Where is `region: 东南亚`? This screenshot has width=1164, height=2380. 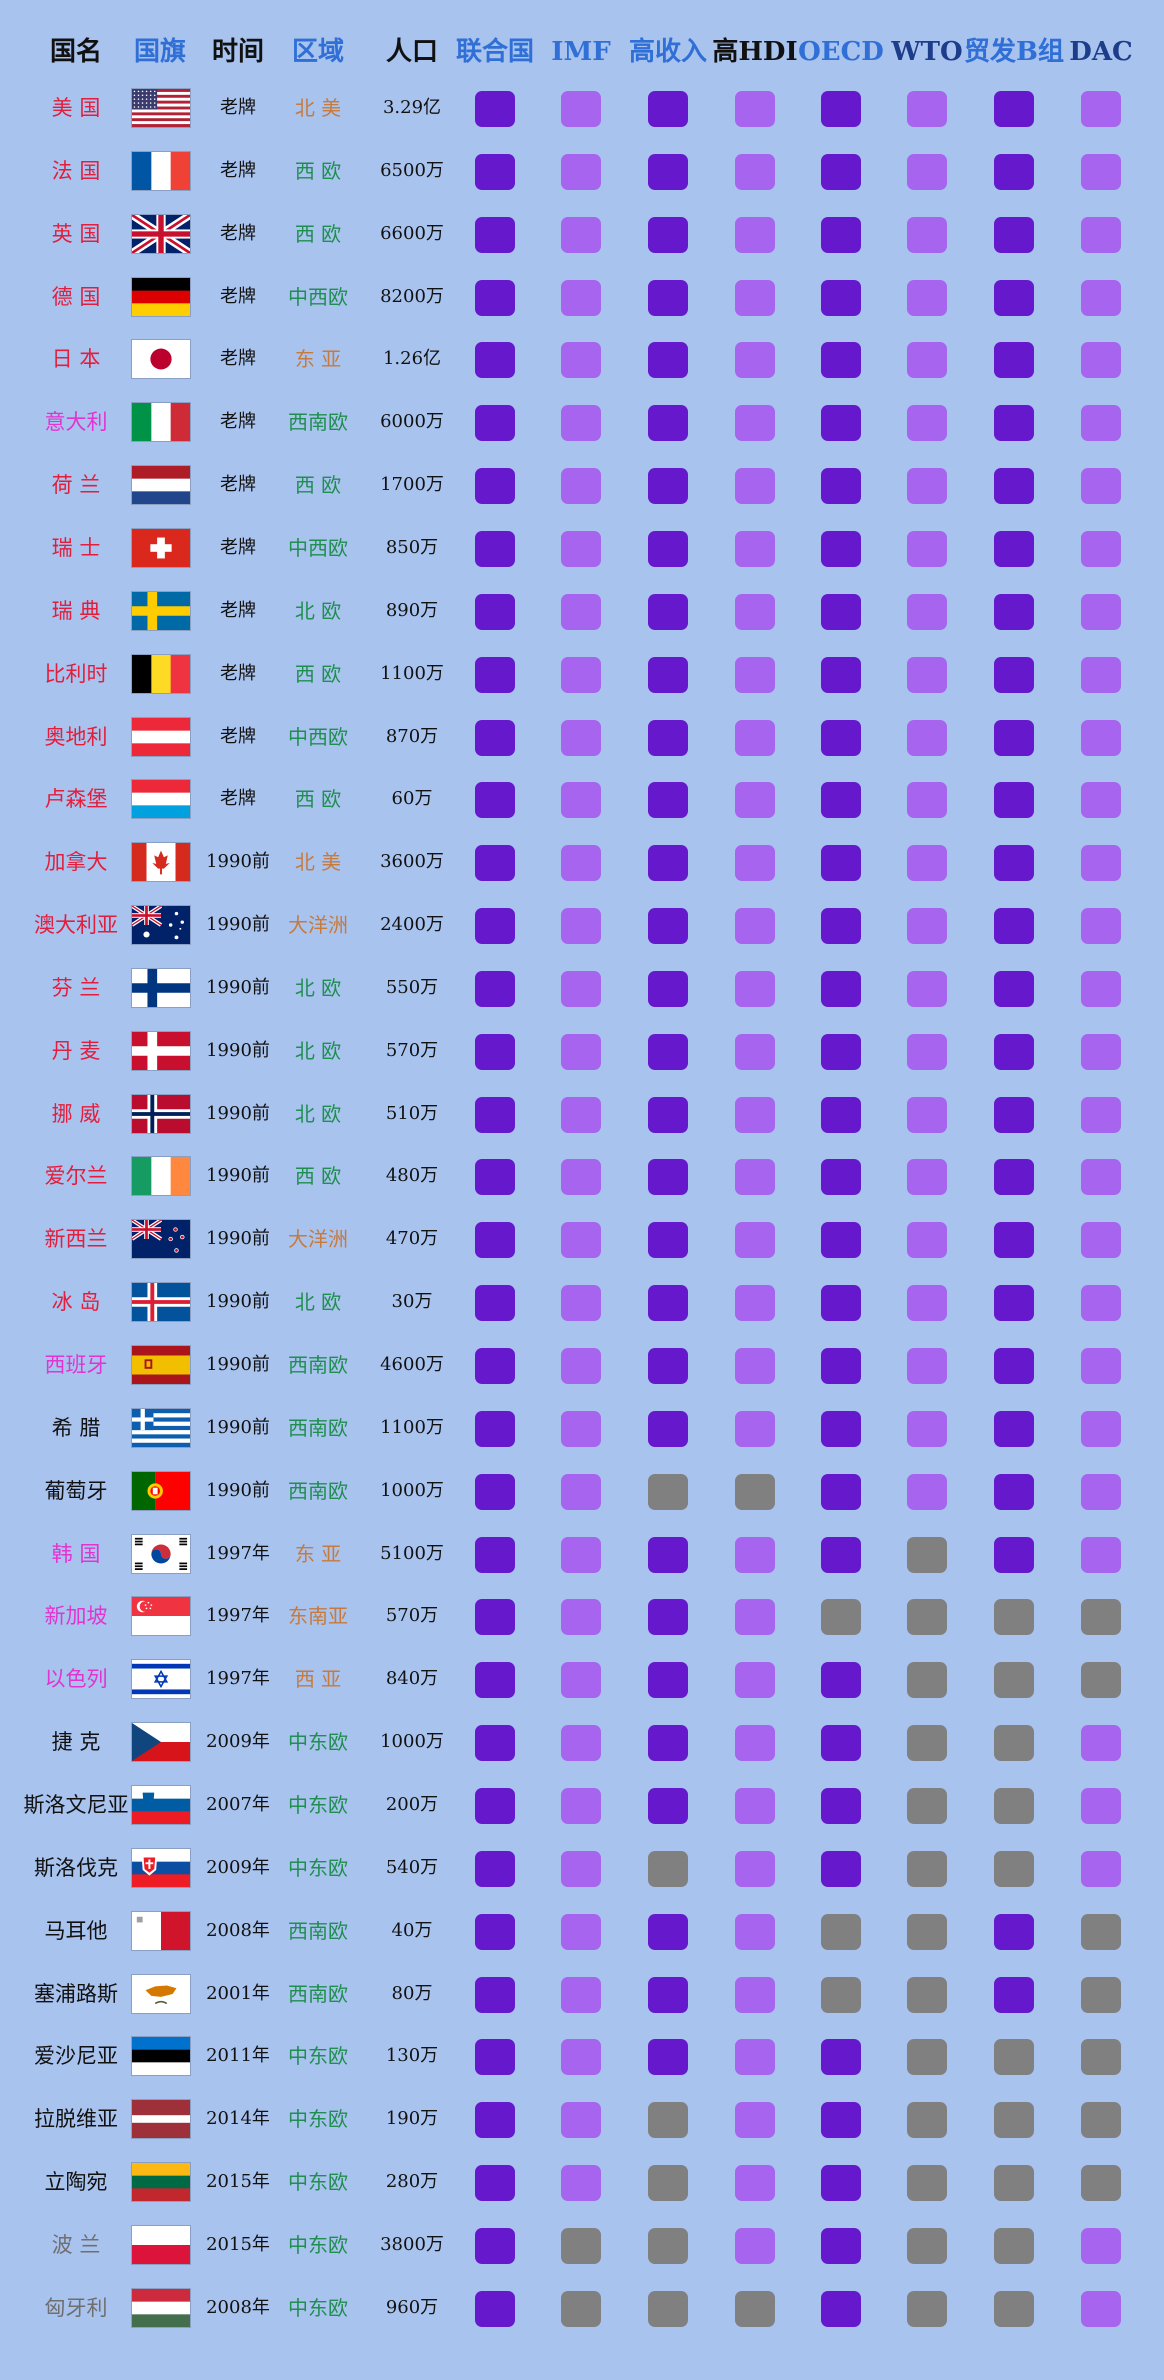 region: 东南亚 is located at coordinates (318, 1616).